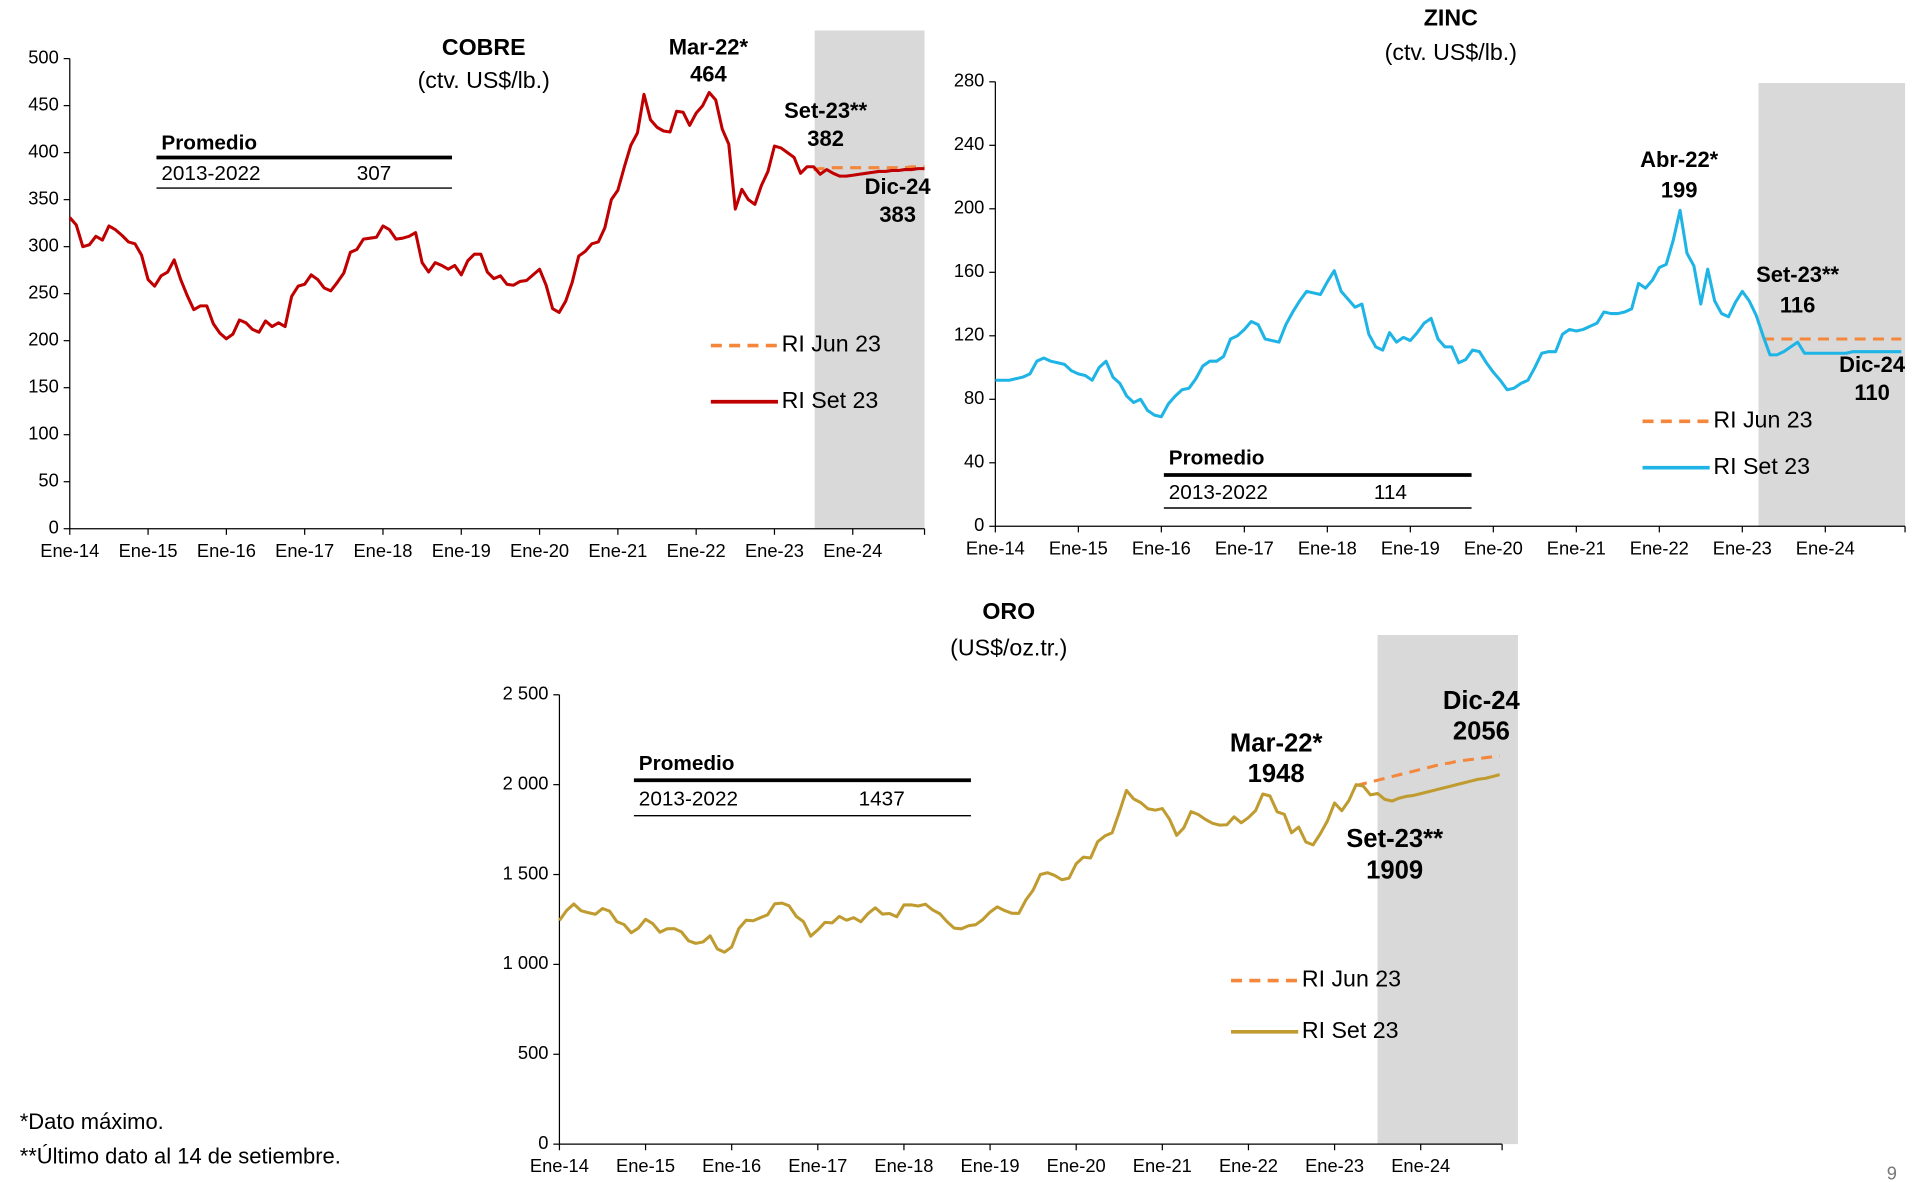 The width and height of the screenshot is (1915, 1182). I want to click on y-tick-label: 2 000, so click(526, 783).